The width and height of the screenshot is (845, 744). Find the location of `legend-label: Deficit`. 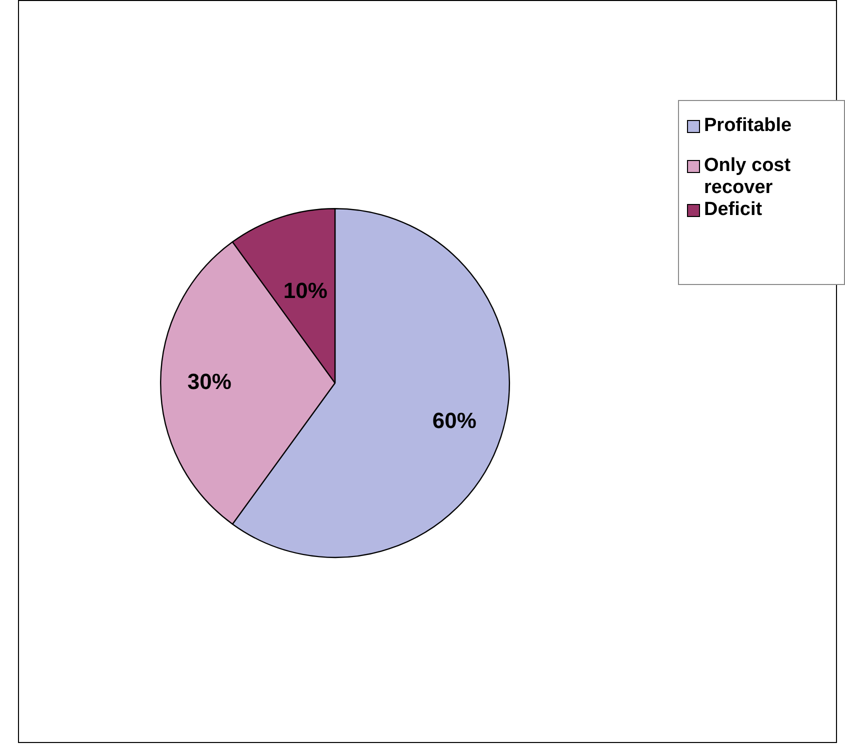

legend-label: Deficit is located at coordinates (734, 210).